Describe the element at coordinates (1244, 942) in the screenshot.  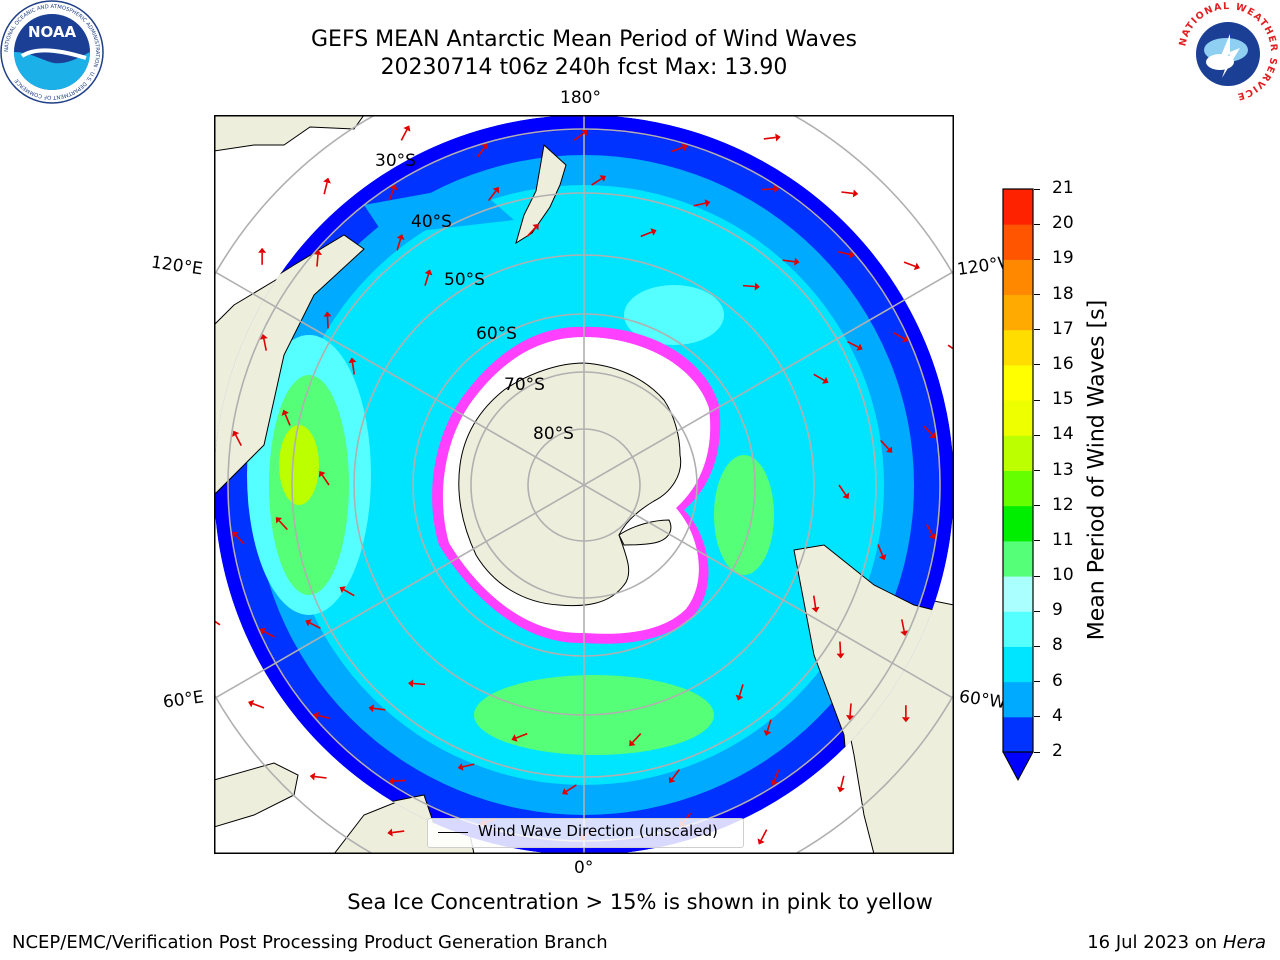
I see `footer-machine: Hera` at that location.